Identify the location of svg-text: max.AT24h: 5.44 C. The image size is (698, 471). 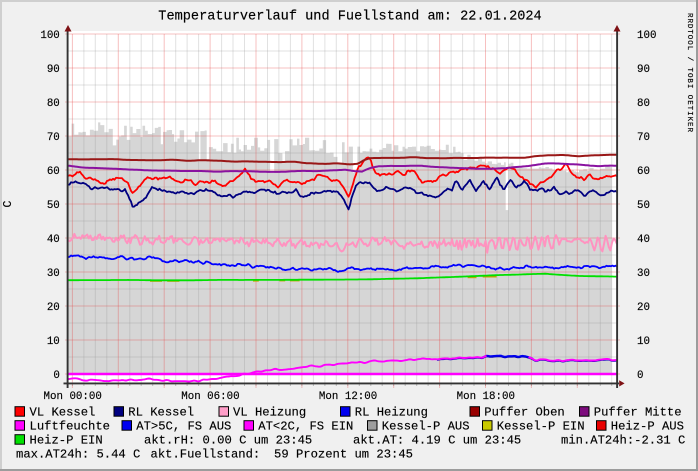
(78, 455).